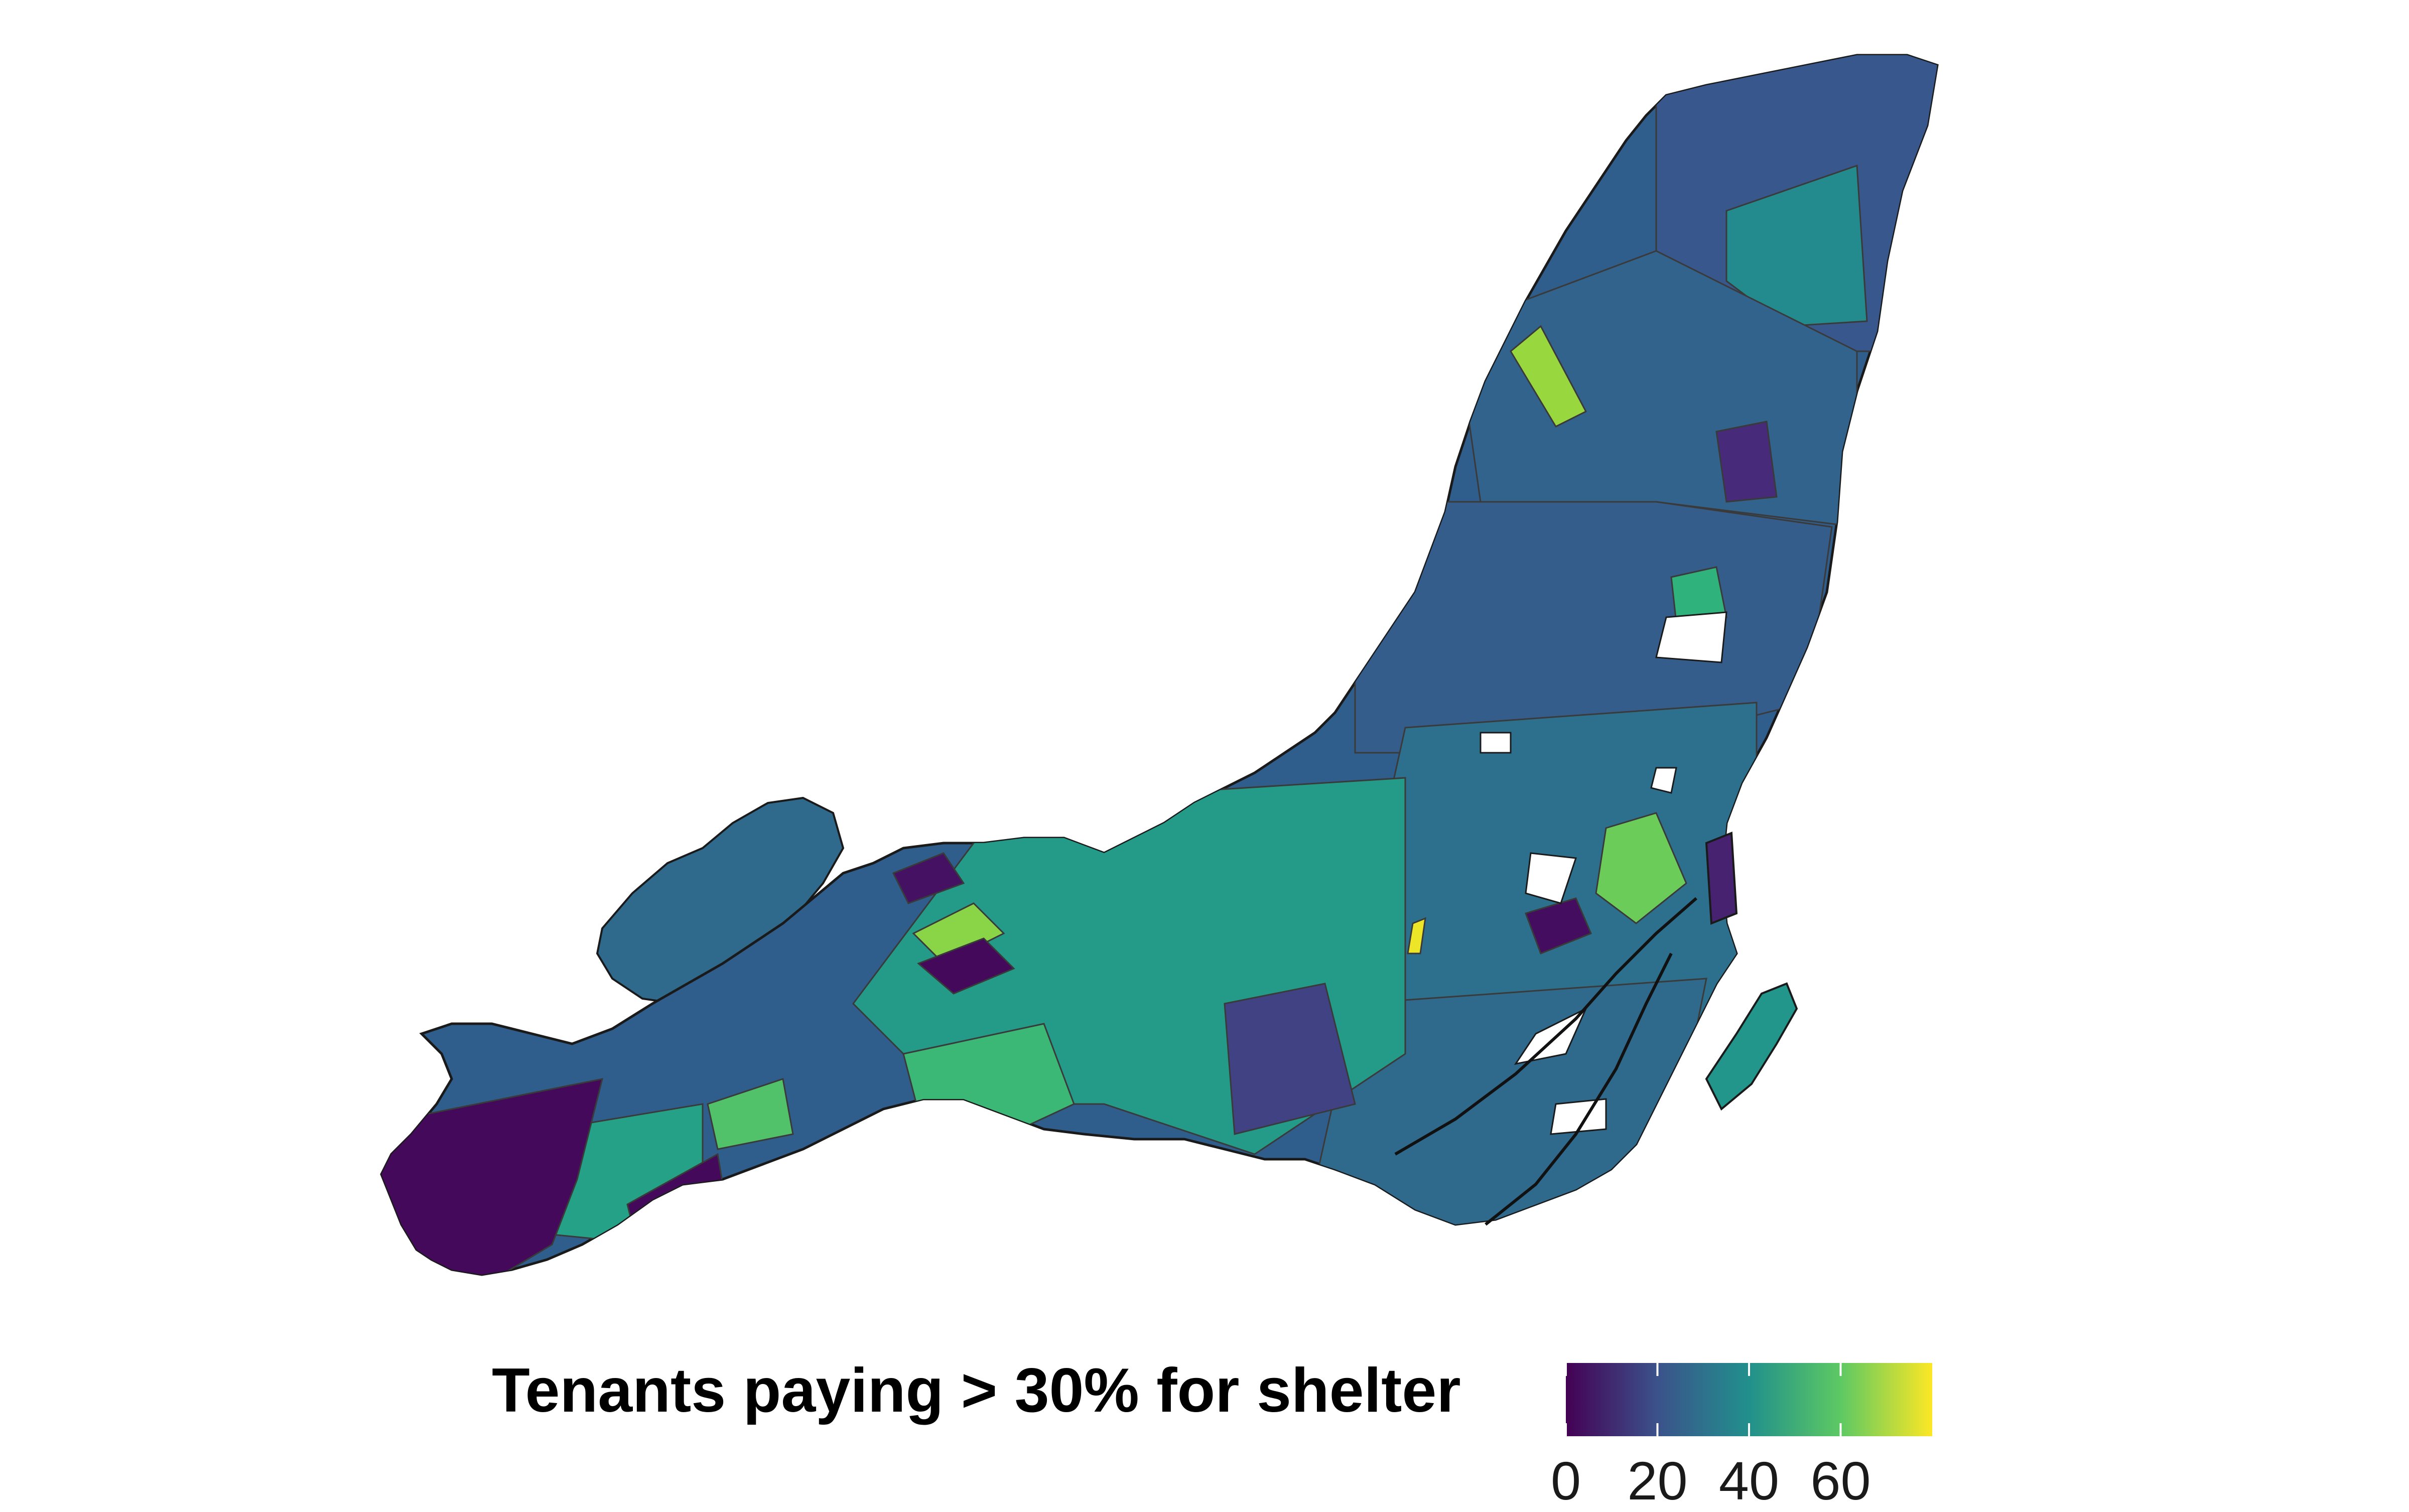 The width and height of the screenshot is (2409, 1512). Describe the element at coordinates (1565, 1480) in the screenshot. I see `legend-tick-label: 0` at that location.